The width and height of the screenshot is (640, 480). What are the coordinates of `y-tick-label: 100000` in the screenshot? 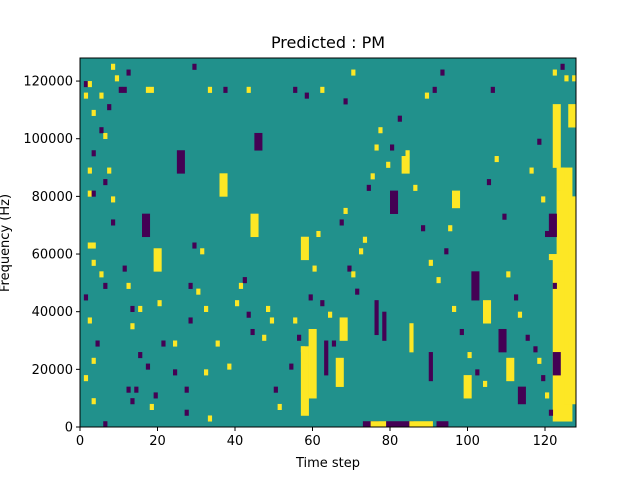 It's located at (48, 139).